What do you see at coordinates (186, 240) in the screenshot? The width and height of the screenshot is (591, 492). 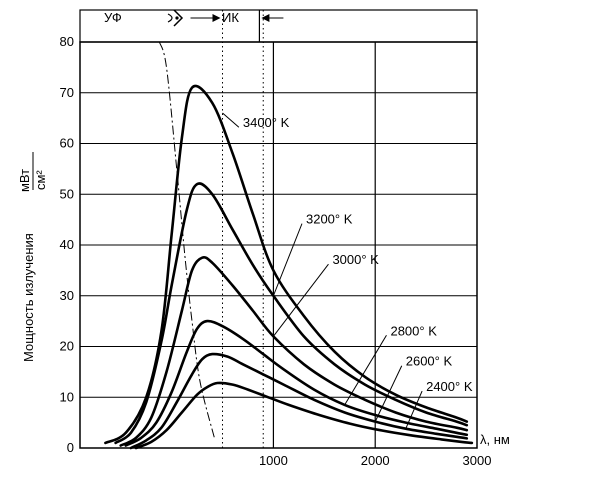 I see `peak-locus-line` at bounding box center [186, 240].